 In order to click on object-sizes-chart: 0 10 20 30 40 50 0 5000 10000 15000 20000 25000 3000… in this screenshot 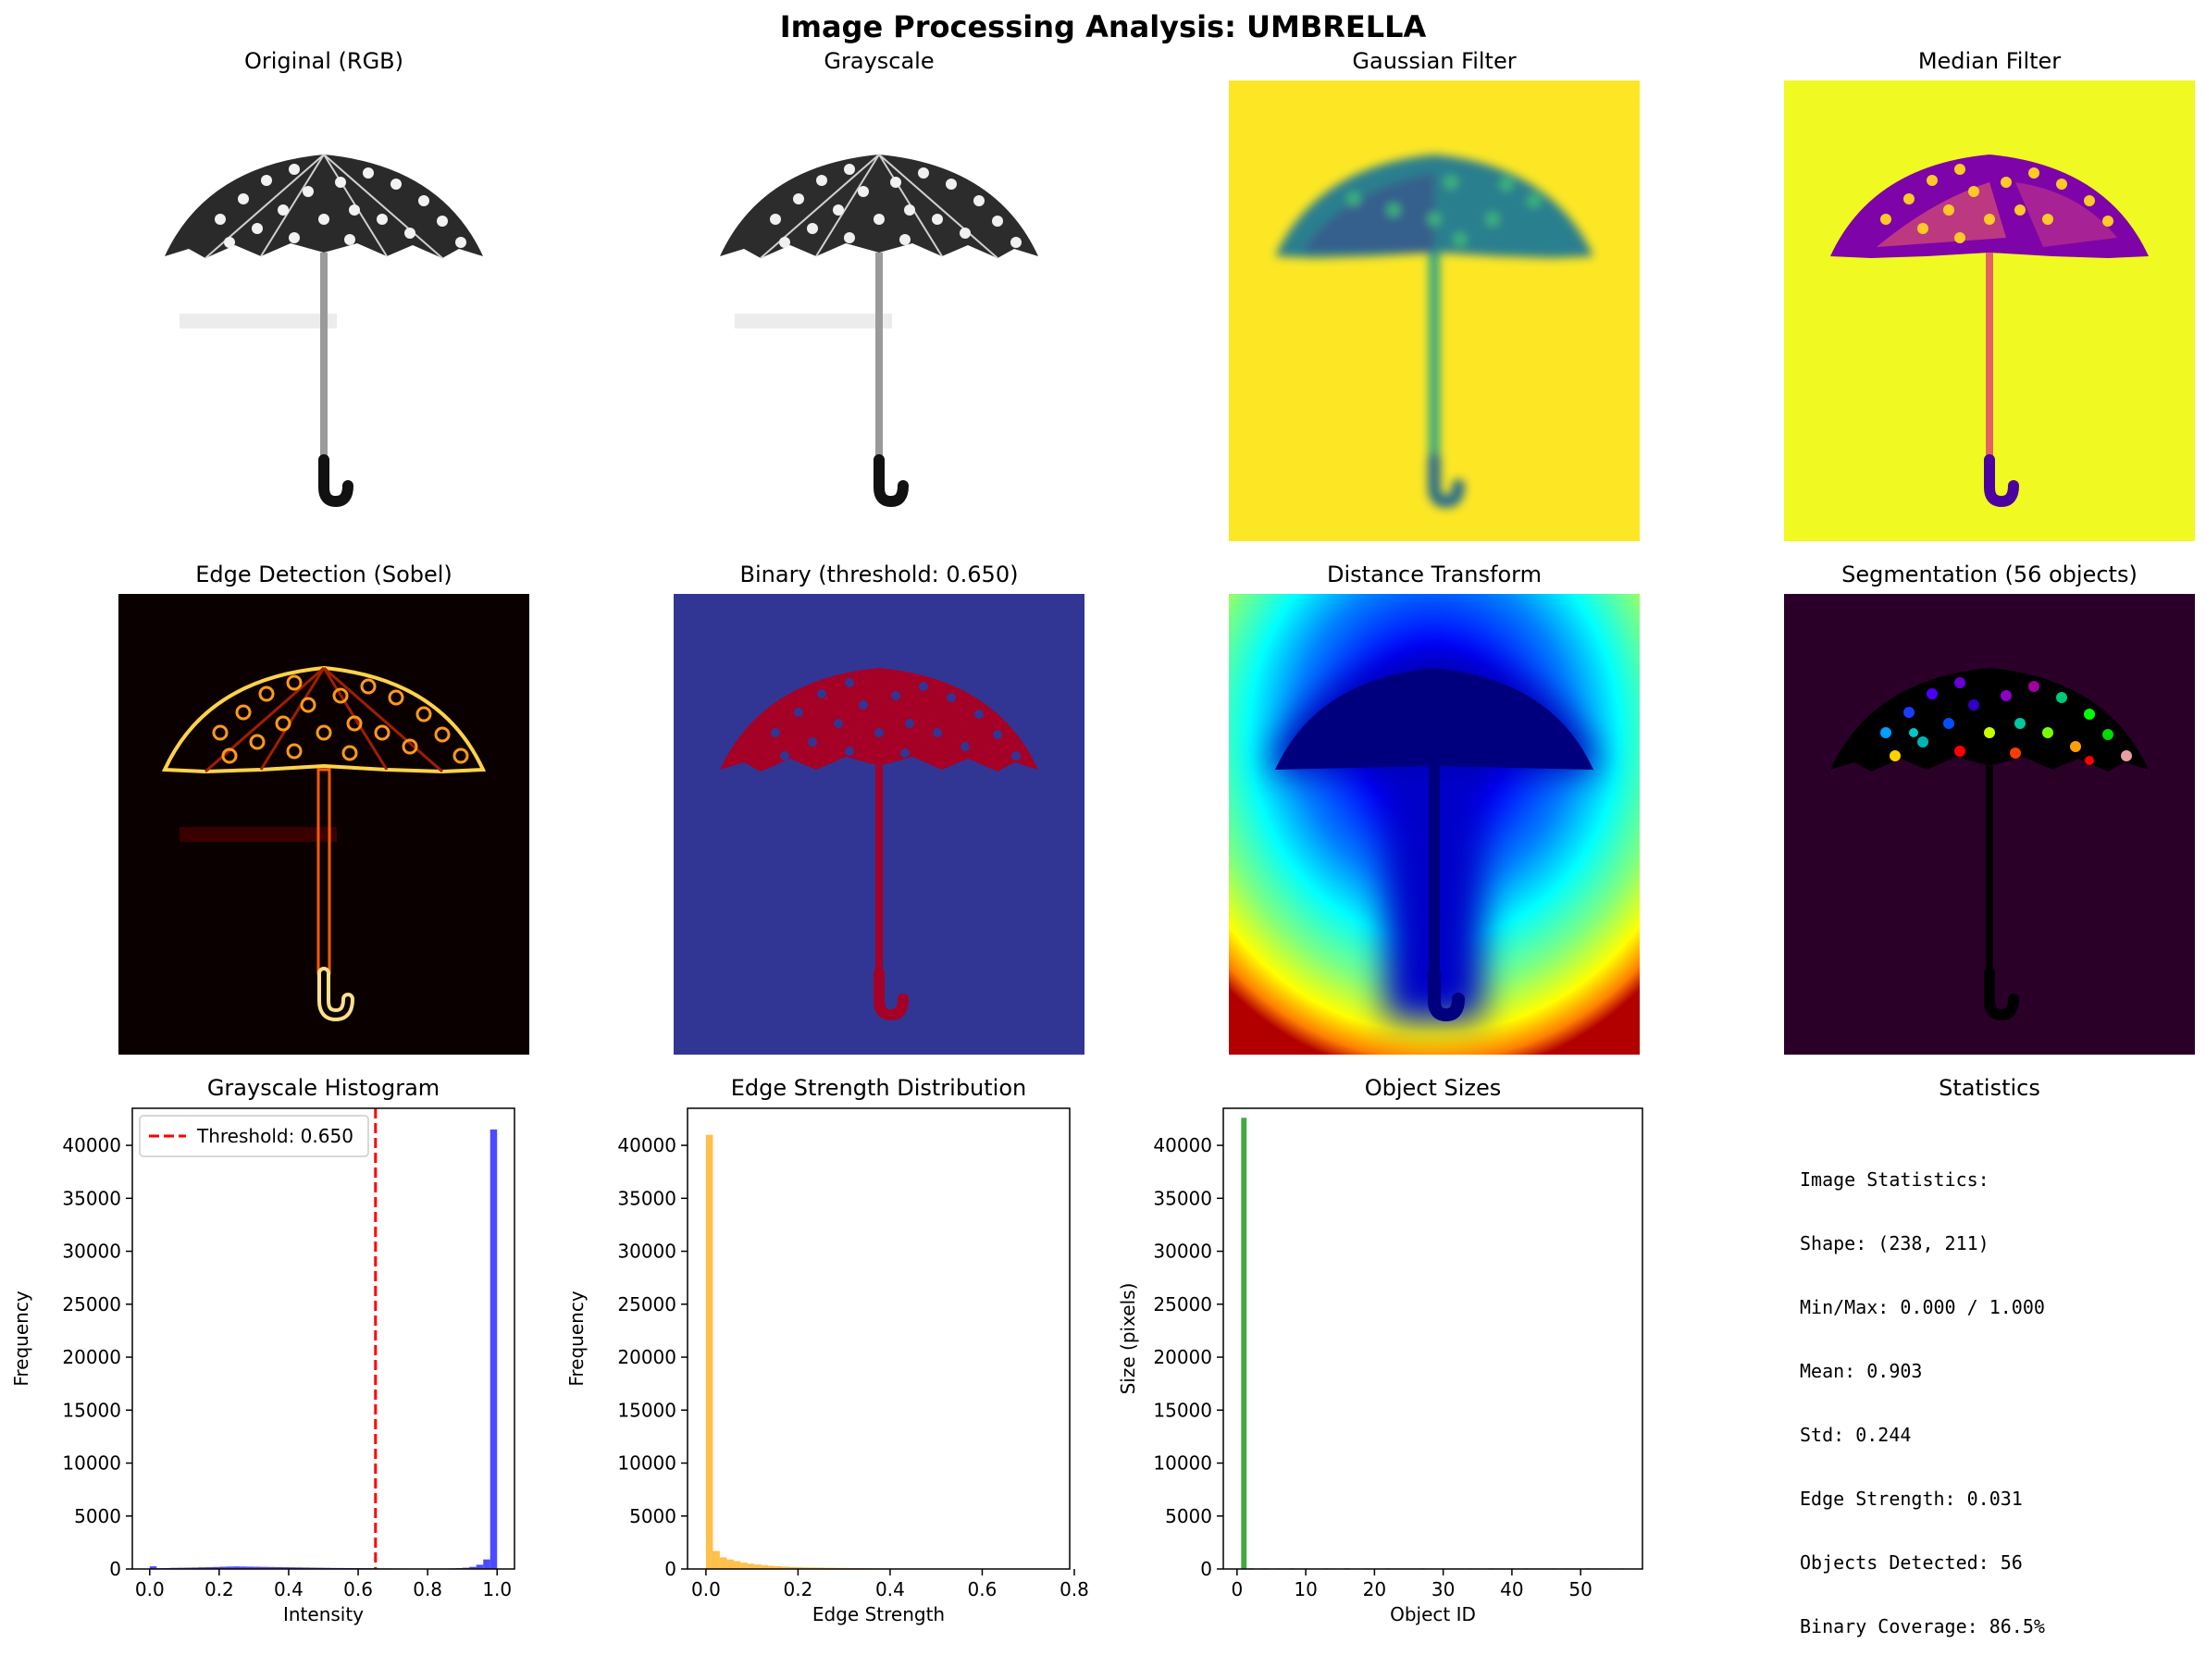, I will do `click(1383, 1369)`.